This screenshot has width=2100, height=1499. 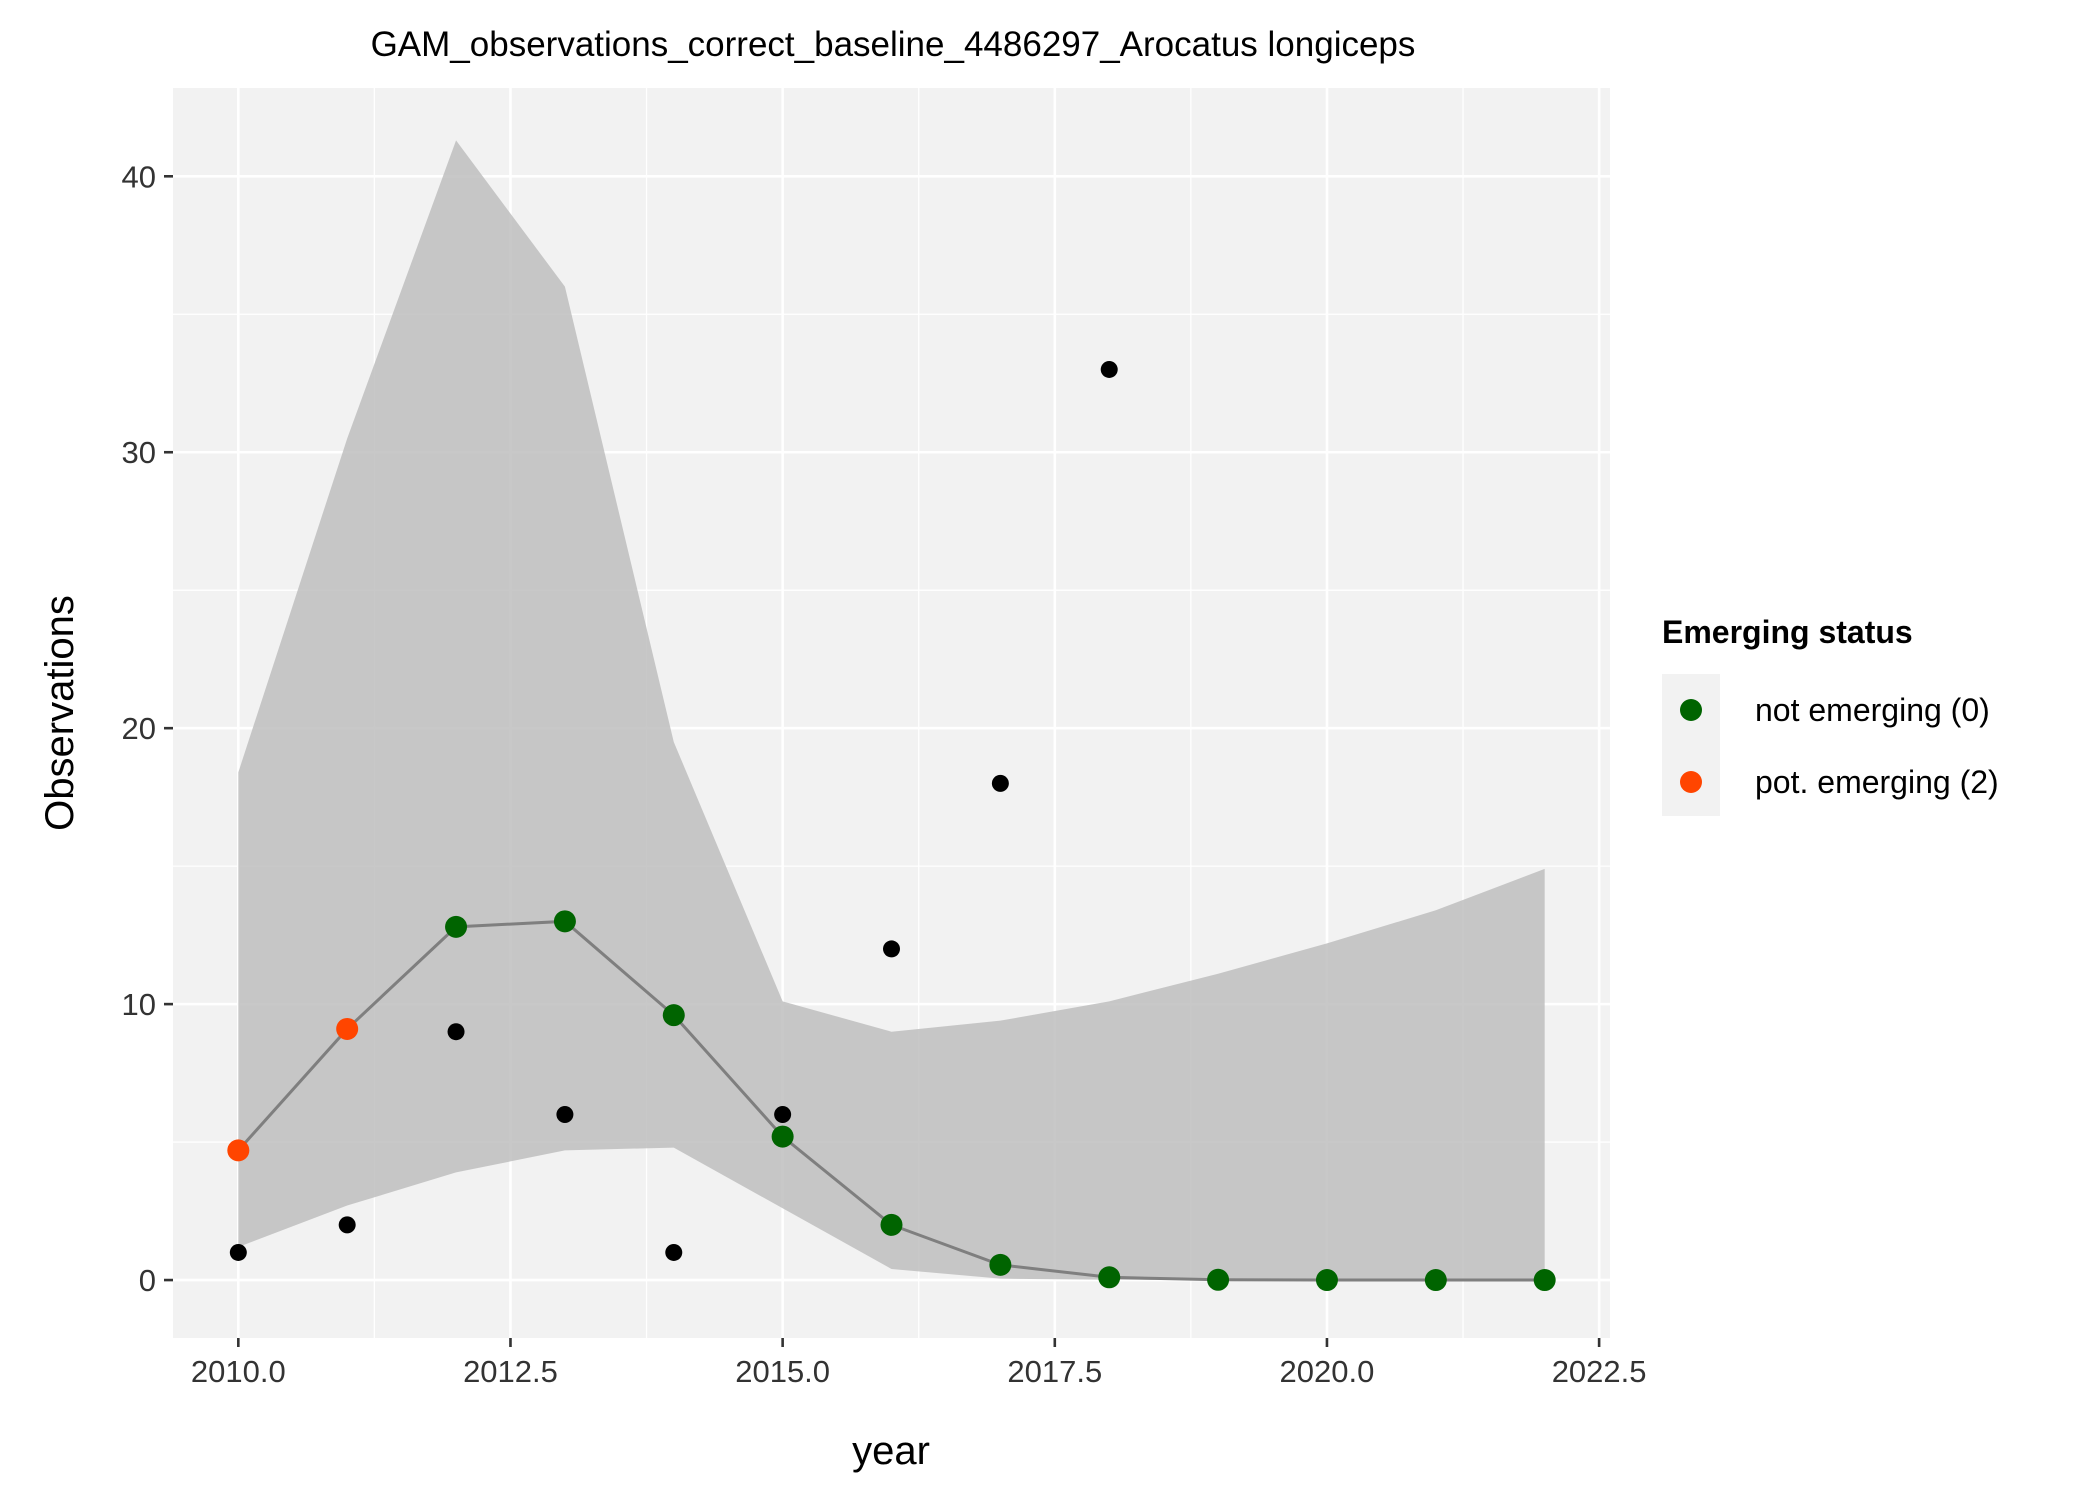 What do you see at coordinates (139, 176) in the screenshot?
I see `y-tick-label: 40` at bounding box center [139, 176].